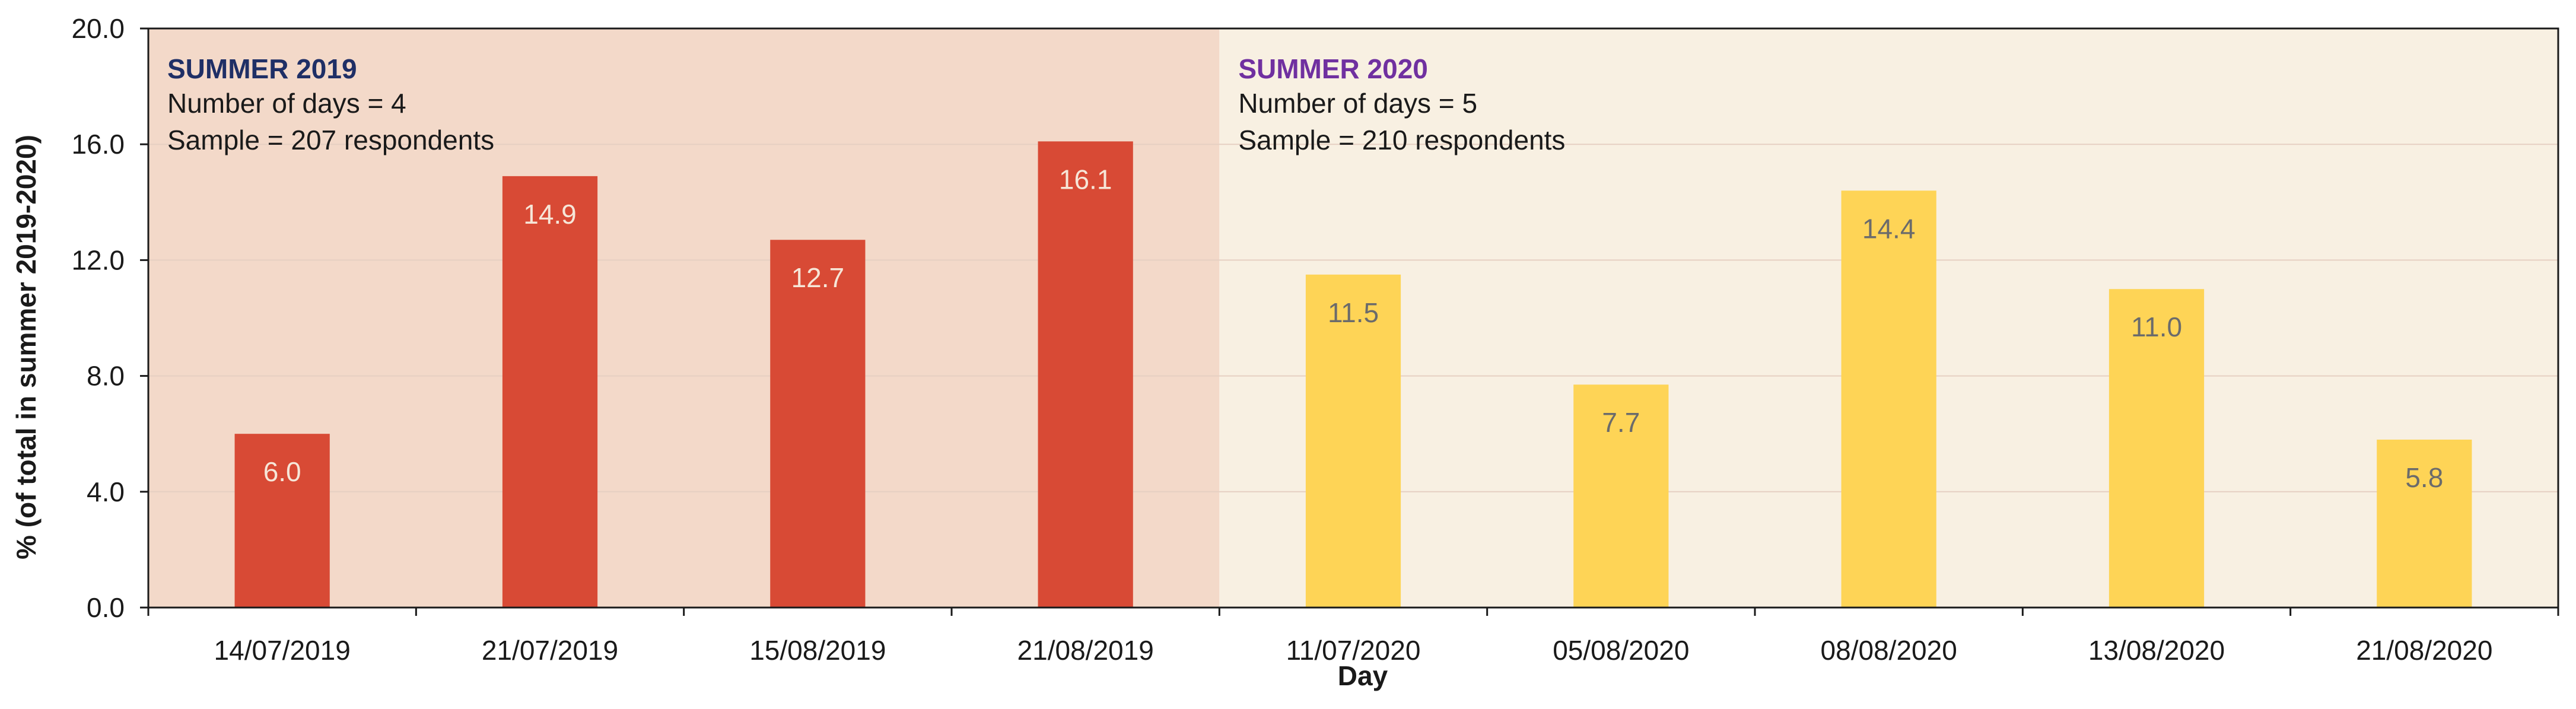 This screenshot has width=2576, height=709. Describe the element at coordinates (818, 277) in the screenshot. I see `bar-value-label-3: 12.7` at that location.